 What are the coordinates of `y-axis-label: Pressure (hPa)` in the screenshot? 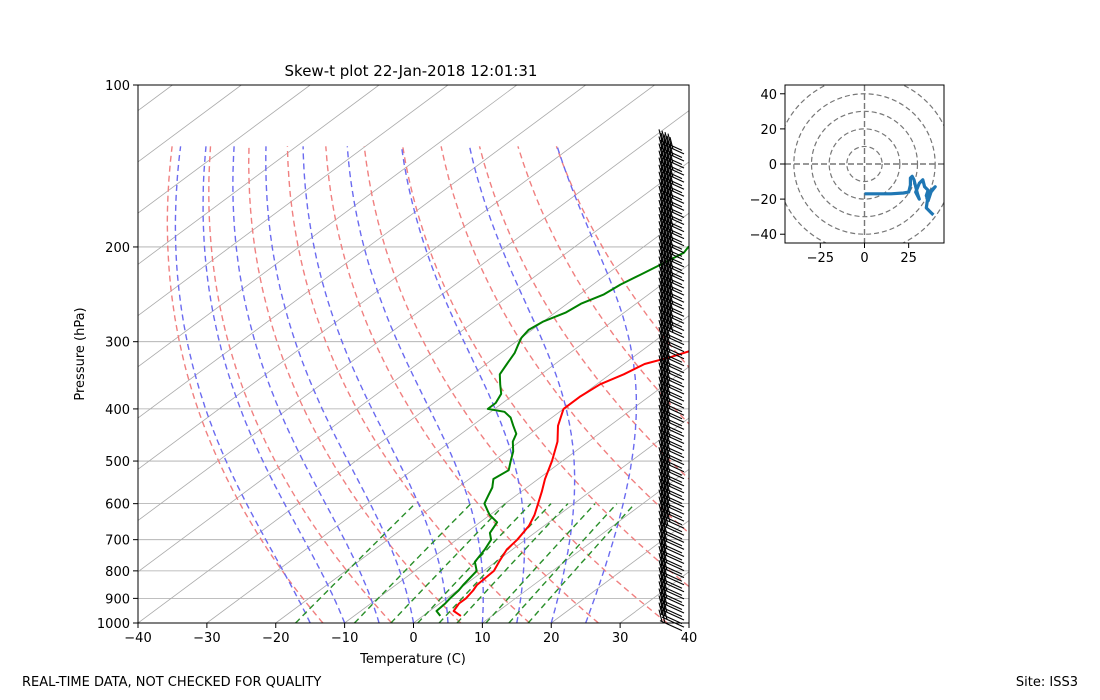 It's located at (80, 353).